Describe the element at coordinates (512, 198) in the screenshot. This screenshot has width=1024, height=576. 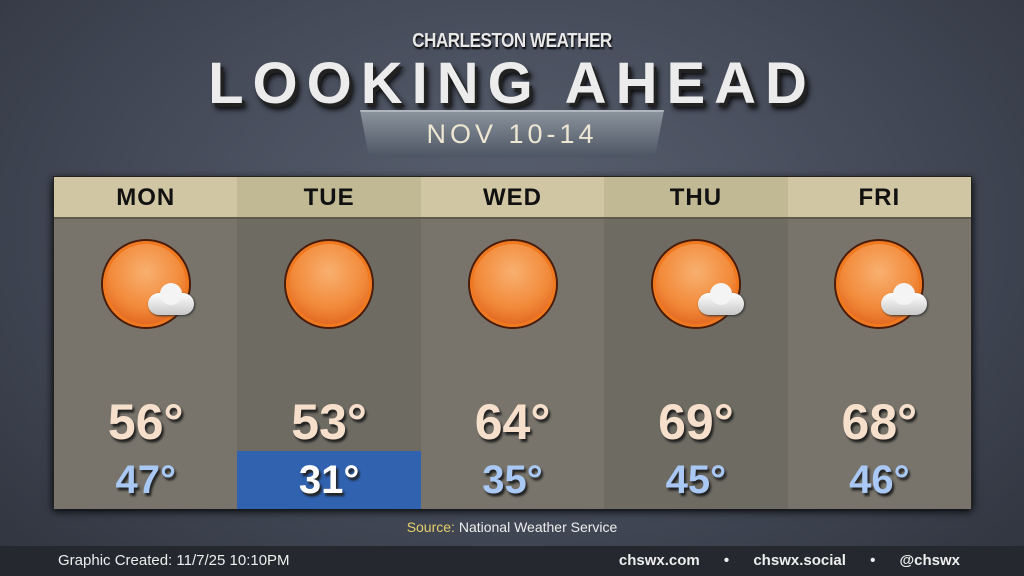
I see `day-label: WED` at that location.